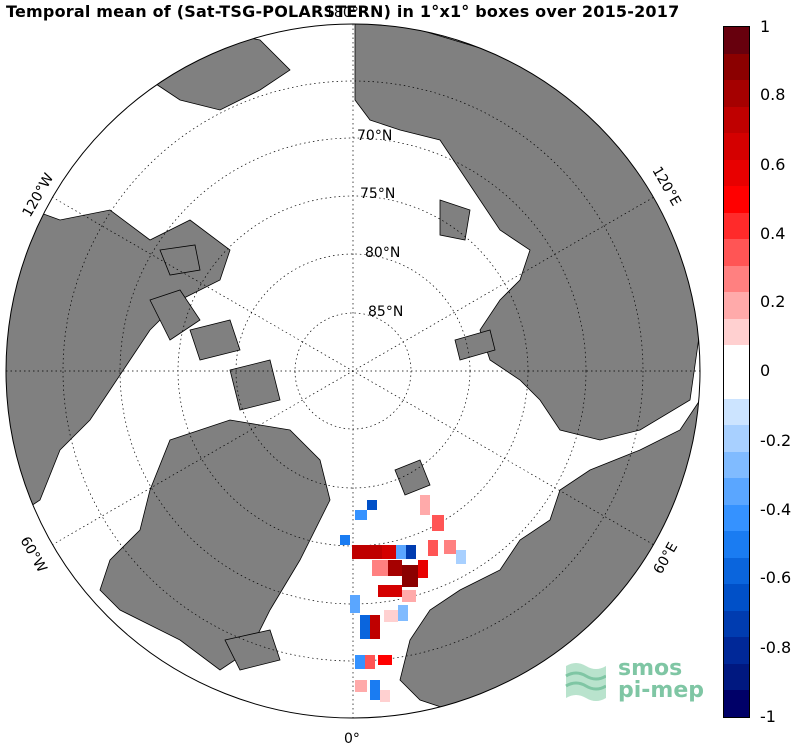 The height and width of the screenshot is (747, 795). I want to click on lat-label-85: 85°N, so click(385, 312).